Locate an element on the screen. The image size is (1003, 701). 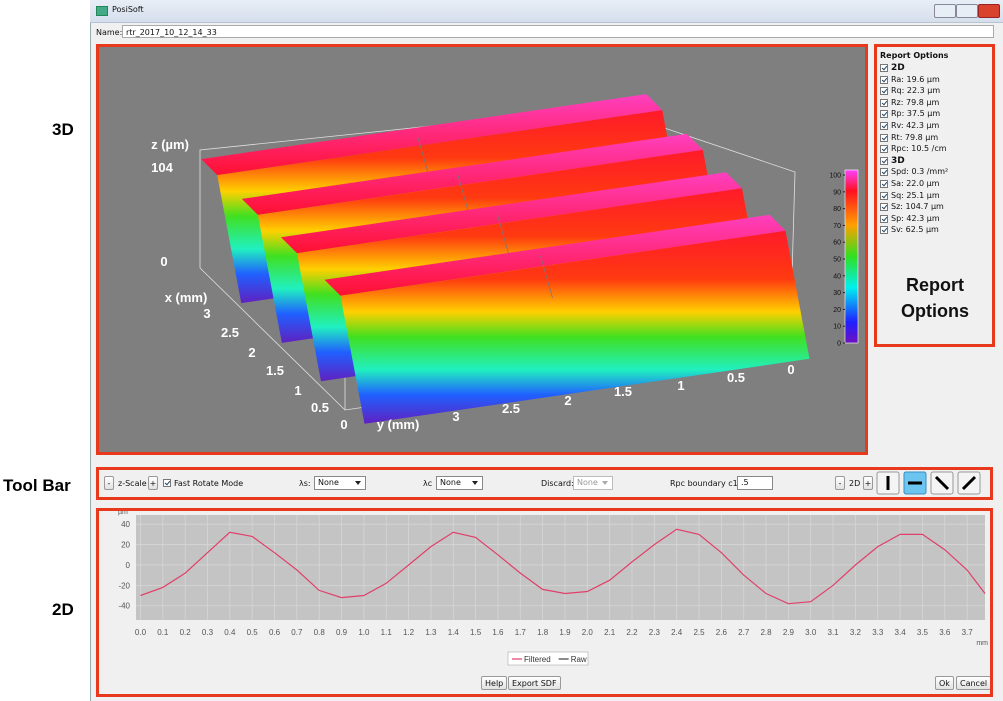
lambda-s-select: None is located at coordinates (340, 483).